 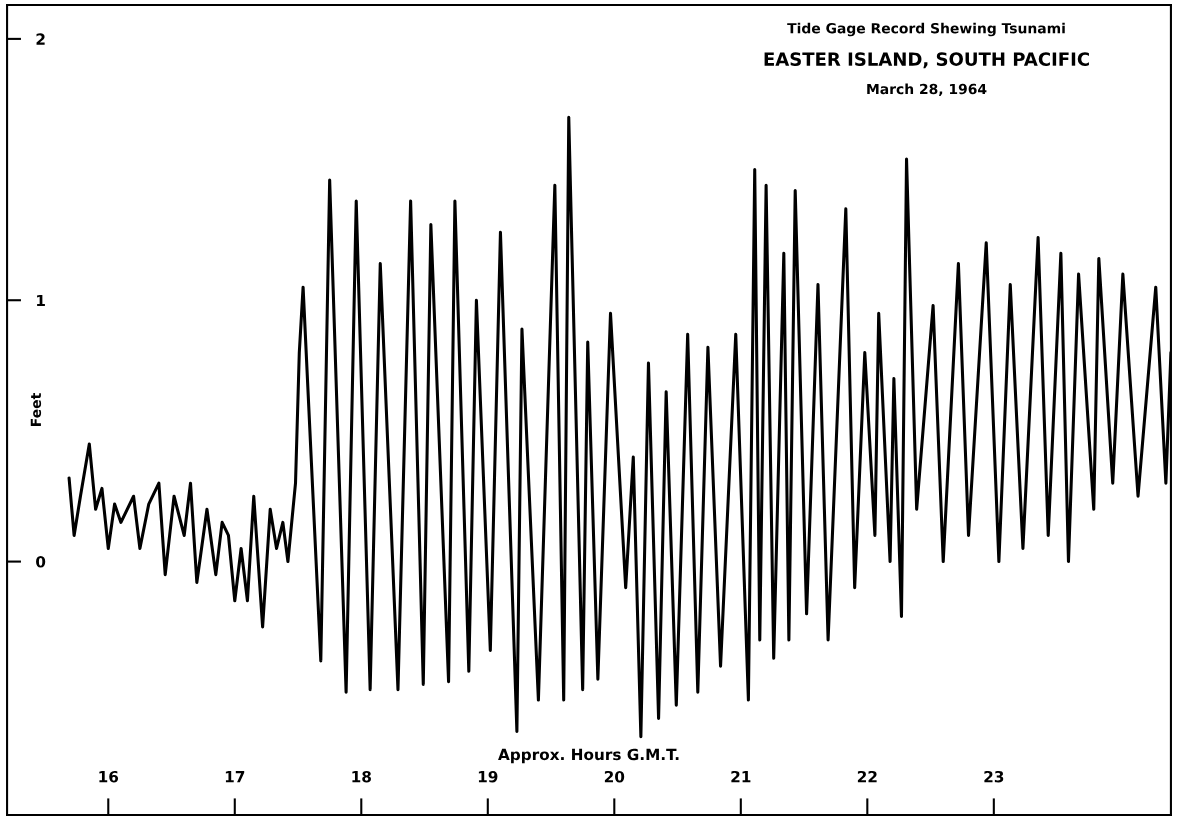 What do you see at coordinates (994, 776) in the screenshot?
I see `x-tick-label: 23` at bounding box center [994, 776].